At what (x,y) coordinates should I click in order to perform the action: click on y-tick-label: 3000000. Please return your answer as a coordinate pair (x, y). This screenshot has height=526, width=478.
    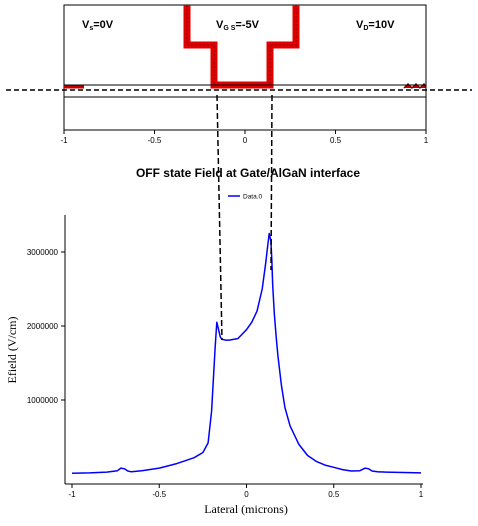
    Looking at the image, I should click on (43, 252).